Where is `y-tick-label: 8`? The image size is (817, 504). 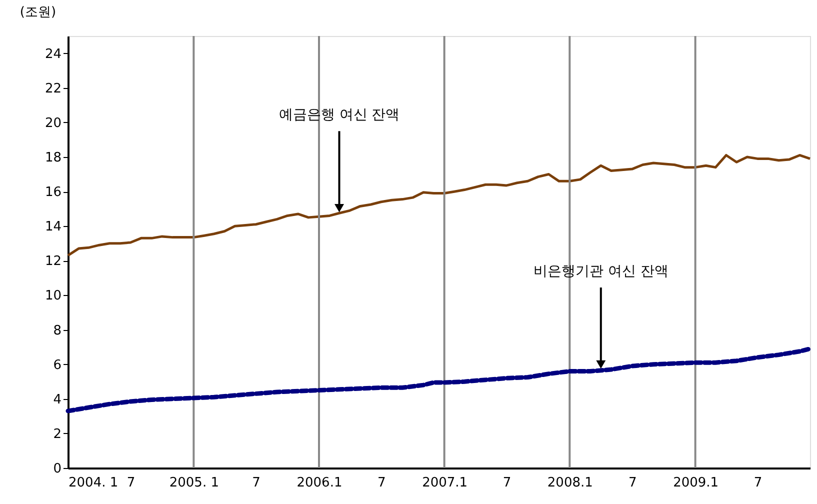
y-tick-label: 8 is located at coordinates (57, 330).